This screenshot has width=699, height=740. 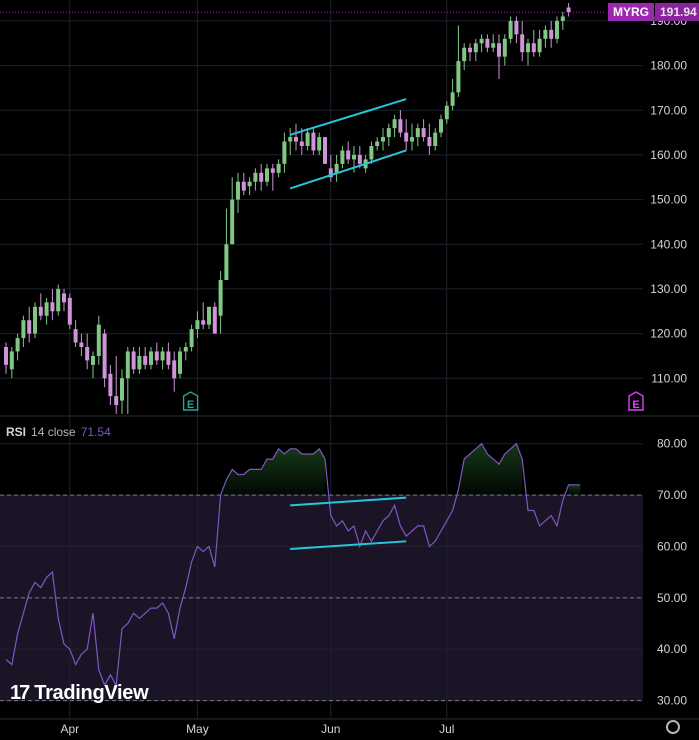 What do you see at coordinates (190, 405) in the screenshot?
I see `svg-text: E` at bounding box center [190, 405].